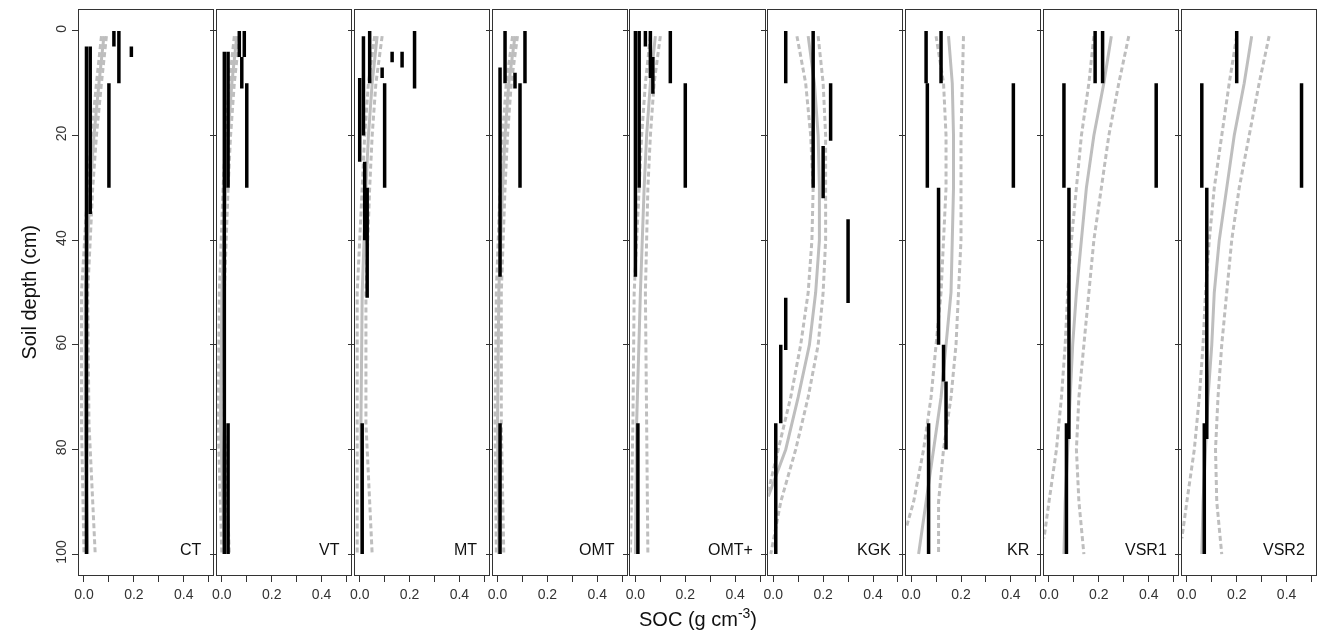  I want to click on annotation: KR, so click(1018, 549).